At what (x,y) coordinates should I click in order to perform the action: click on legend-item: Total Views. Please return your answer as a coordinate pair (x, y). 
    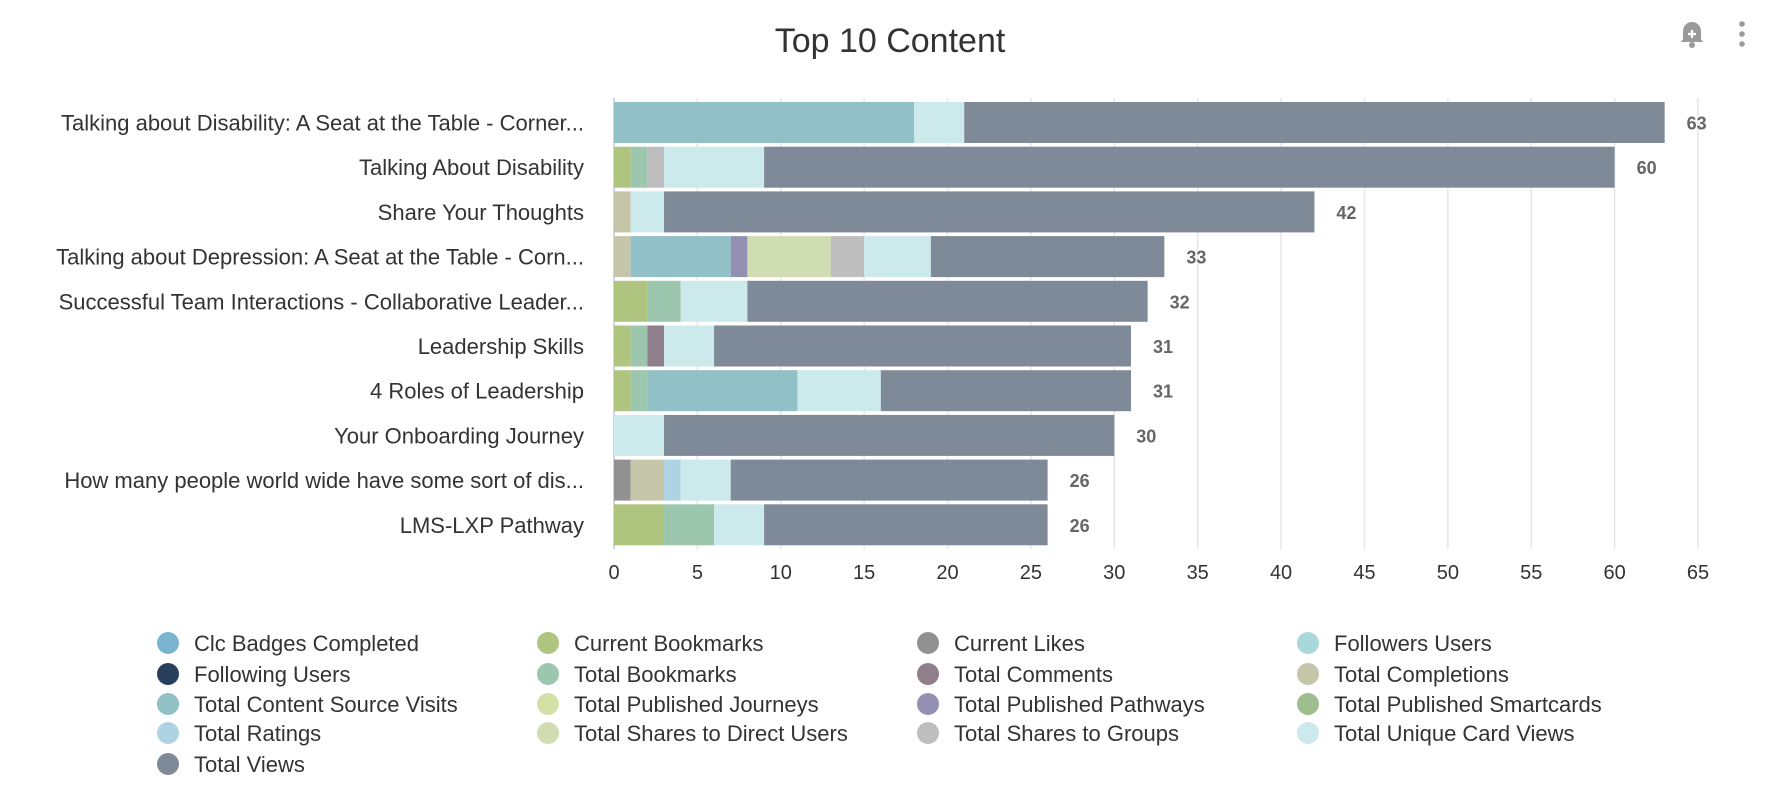
    Looking at the image, I should click on (231, 764).